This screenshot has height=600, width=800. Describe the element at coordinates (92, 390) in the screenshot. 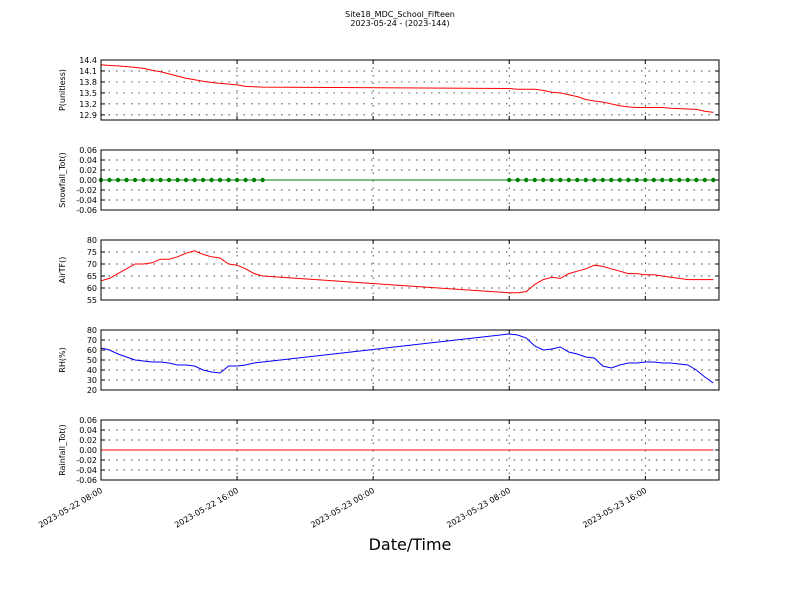

I see `y-tick-label: 20` at that location.